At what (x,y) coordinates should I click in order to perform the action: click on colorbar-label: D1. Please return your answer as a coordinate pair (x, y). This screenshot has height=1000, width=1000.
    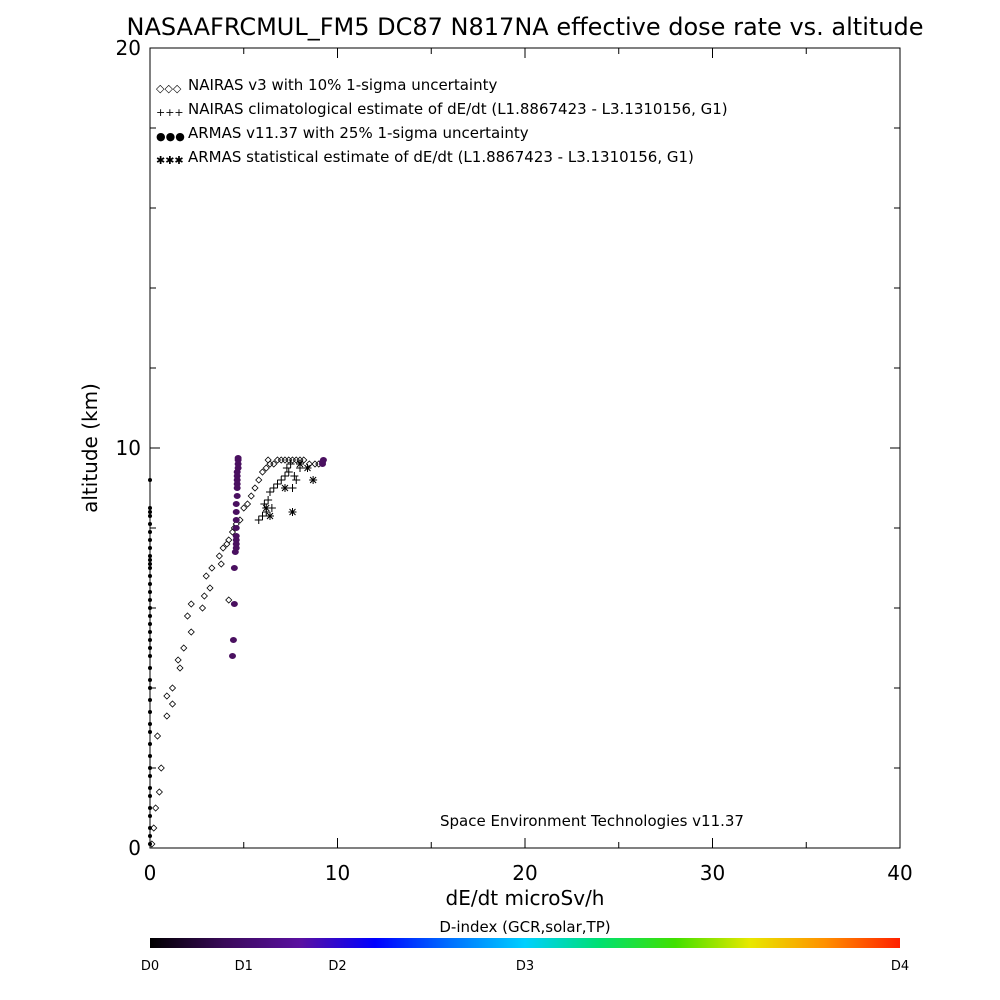
    Looking at the image, I should click on (244, 966).